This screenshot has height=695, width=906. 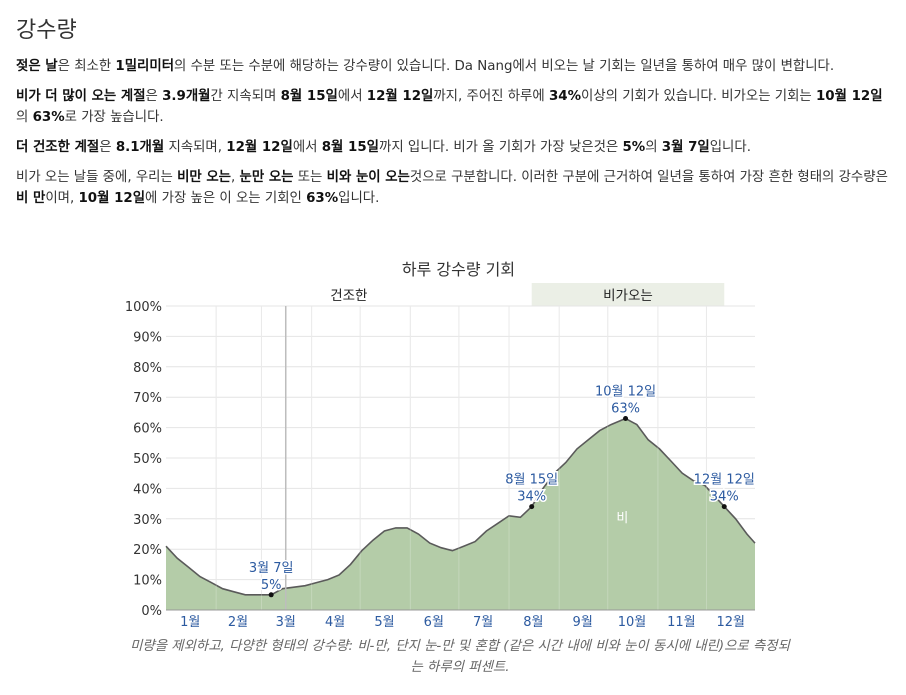 I want to click on bold-text: 비만 오는, so click(x=204, y=177).